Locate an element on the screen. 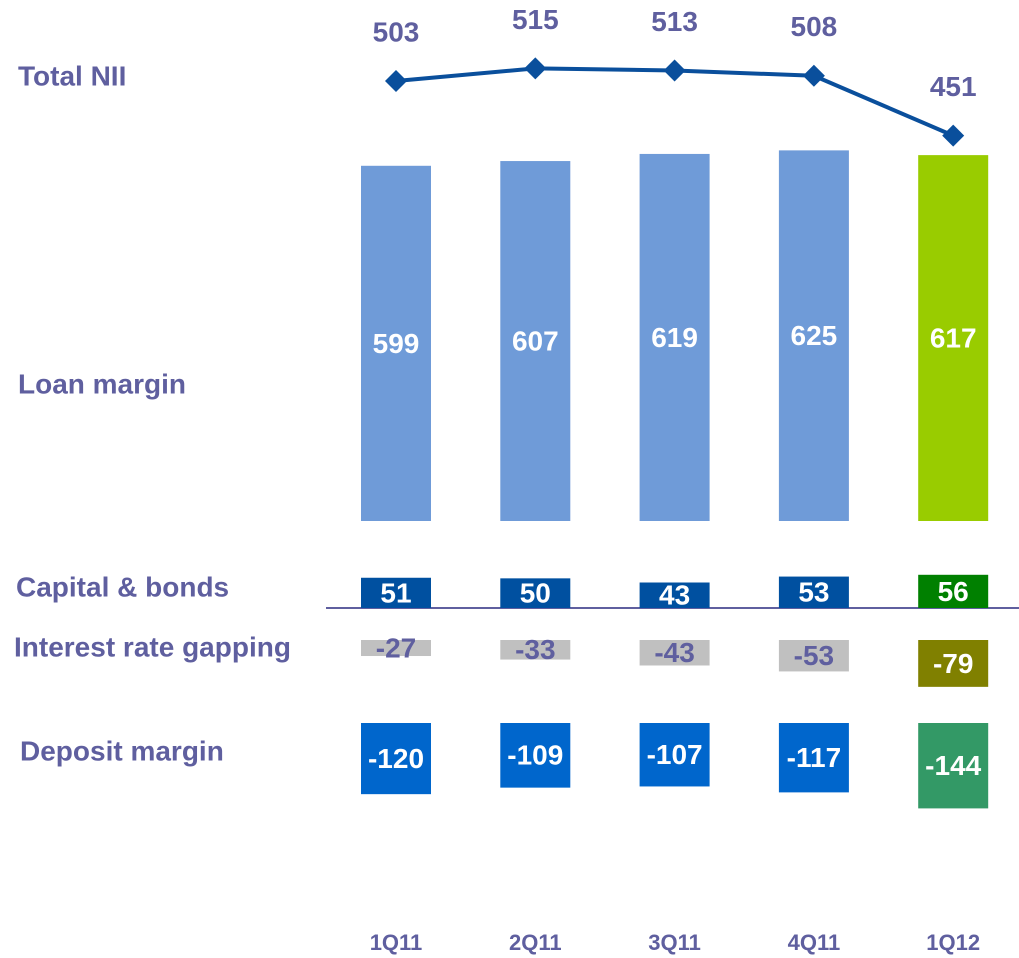 The width and height of the screenshot is (1019, 958). data-label: 53 is located at coordinates (813, 592).